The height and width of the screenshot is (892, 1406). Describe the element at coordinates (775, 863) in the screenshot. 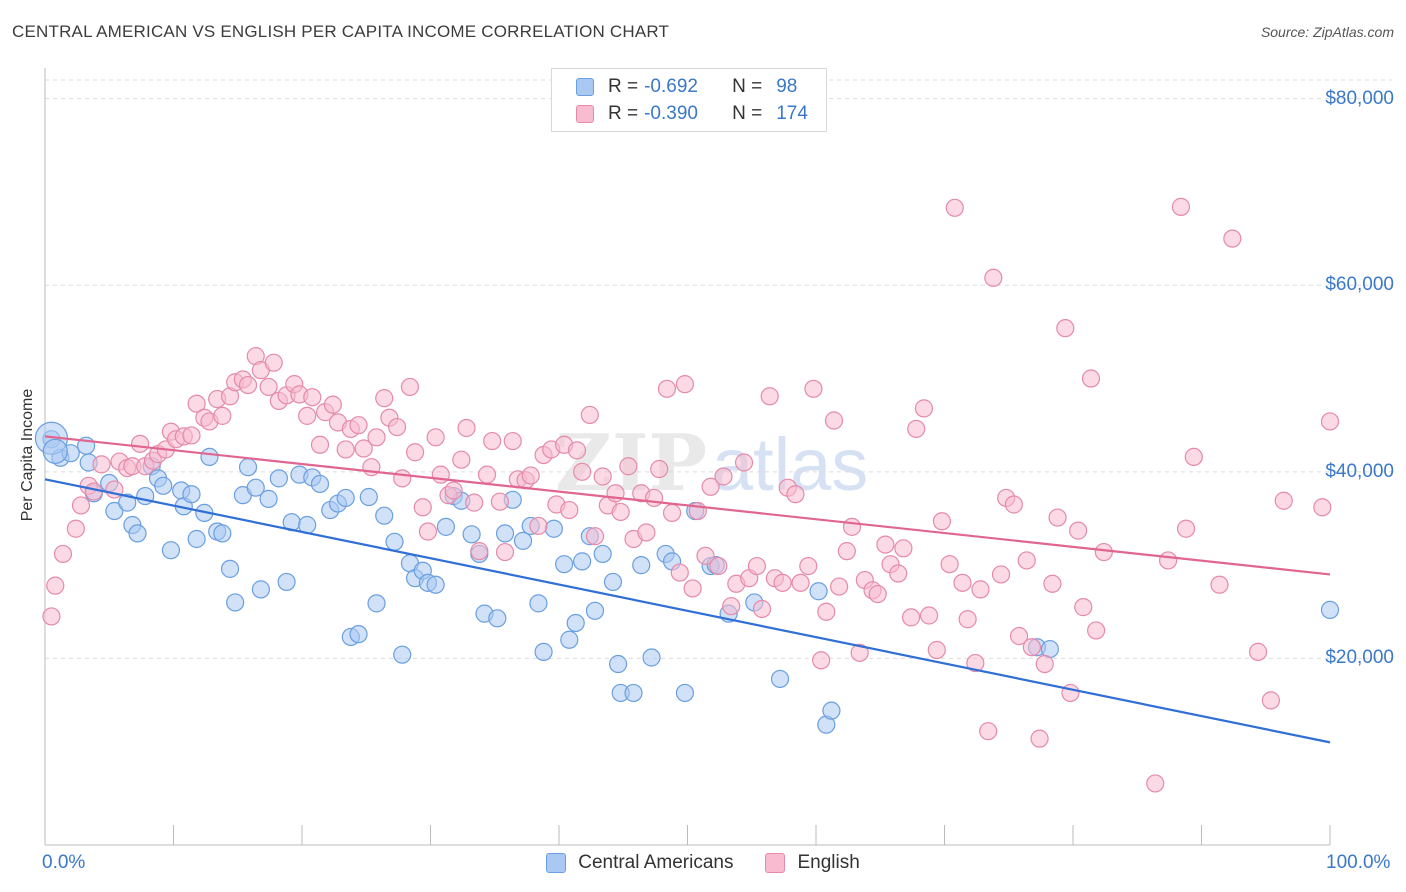

I see `legend-swatch-pink` at that location.